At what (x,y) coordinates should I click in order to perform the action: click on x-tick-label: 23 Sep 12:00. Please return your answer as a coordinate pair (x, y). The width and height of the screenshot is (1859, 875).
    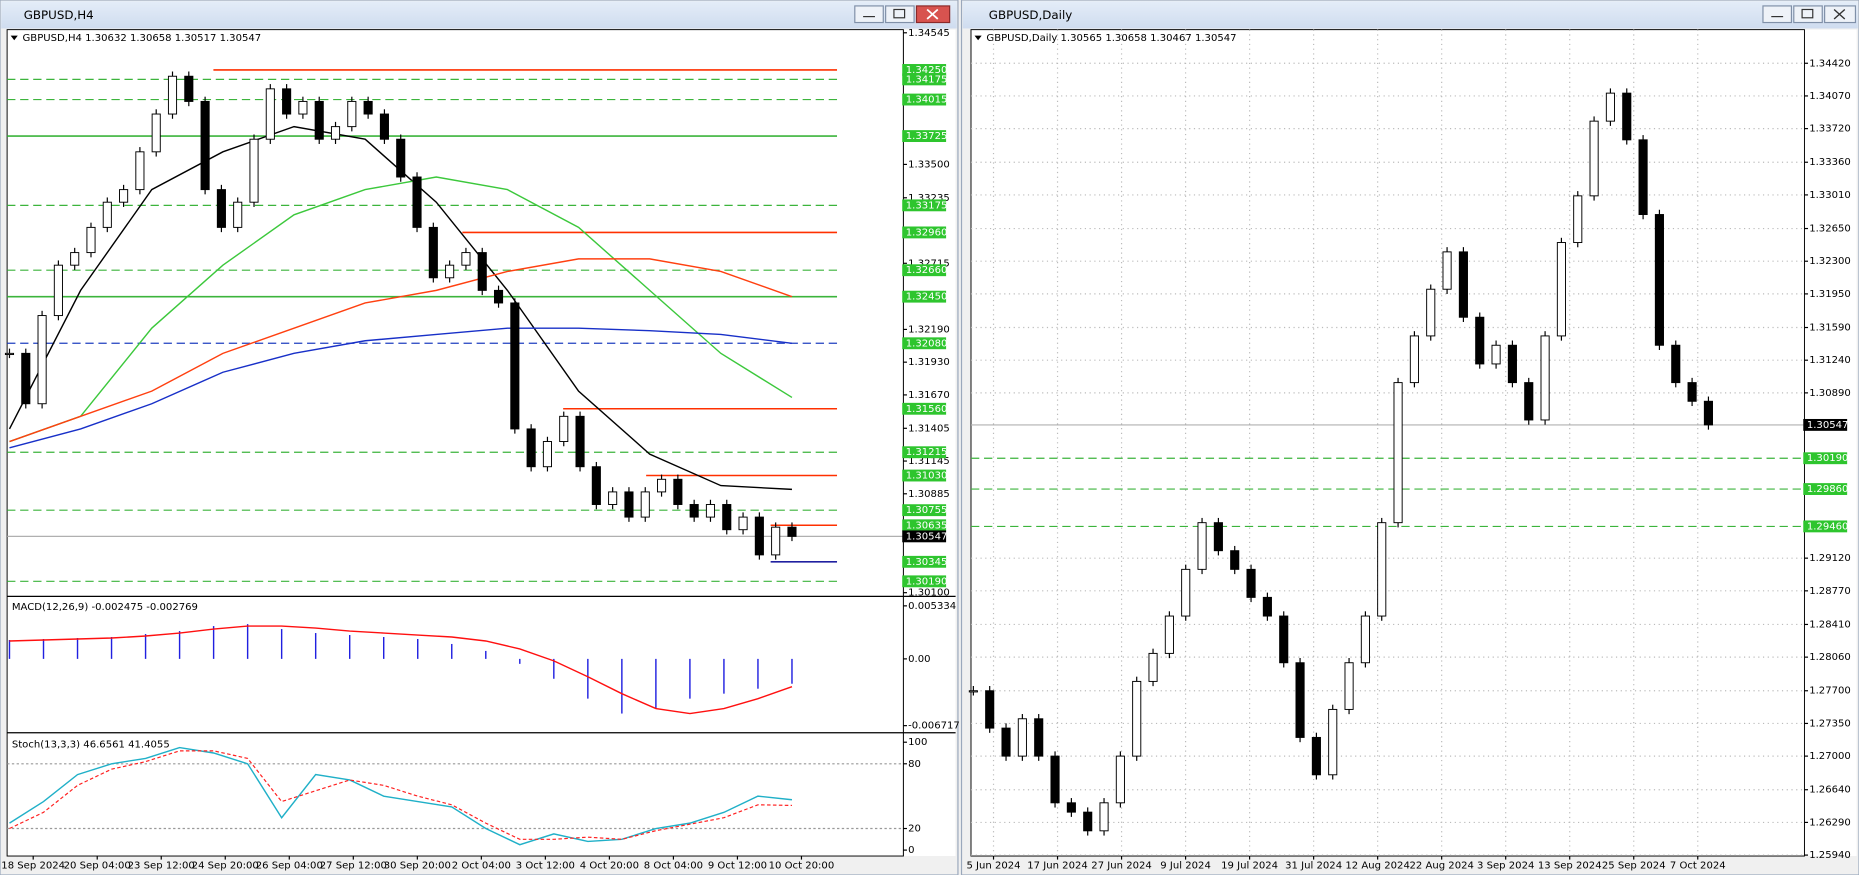
    Looking at the image, I should click on (161, 866).